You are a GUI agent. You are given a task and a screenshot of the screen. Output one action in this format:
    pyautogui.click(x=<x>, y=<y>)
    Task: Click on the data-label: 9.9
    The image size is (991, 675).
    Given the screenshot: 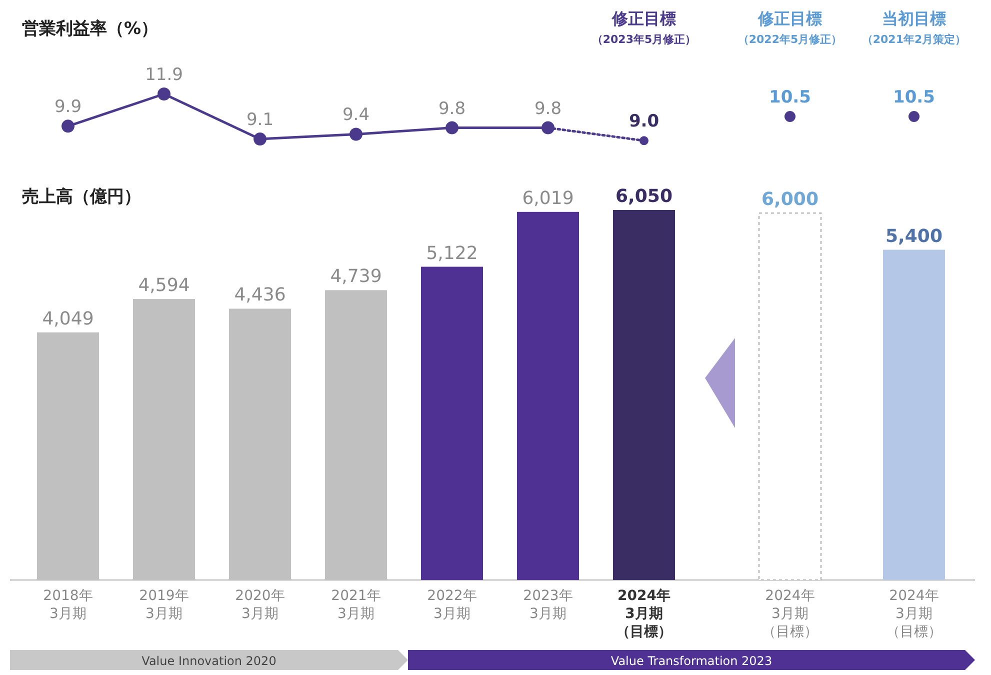 What is the action you would take?
    pyautogui.click(x=68, y=107)
    